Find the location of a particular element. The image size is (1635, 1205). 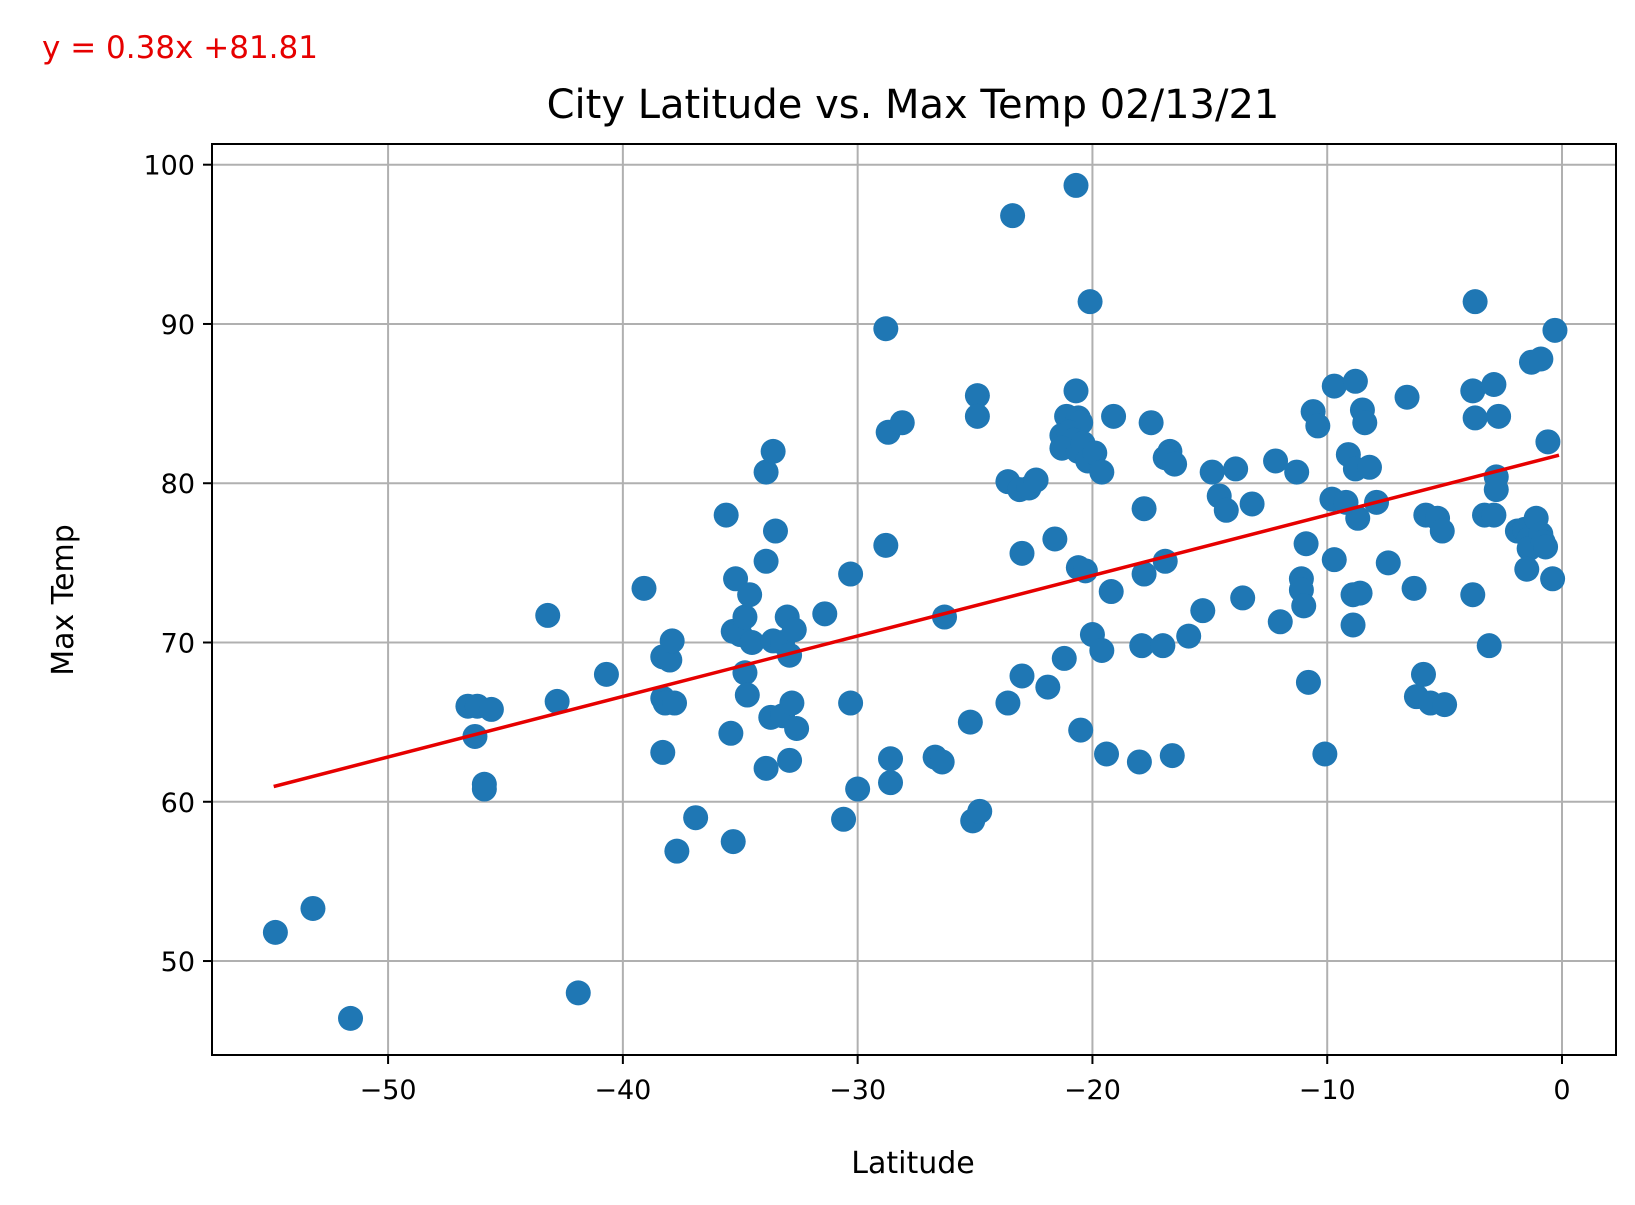

y-tick-label: 100 is located at coordinates (169, 166).